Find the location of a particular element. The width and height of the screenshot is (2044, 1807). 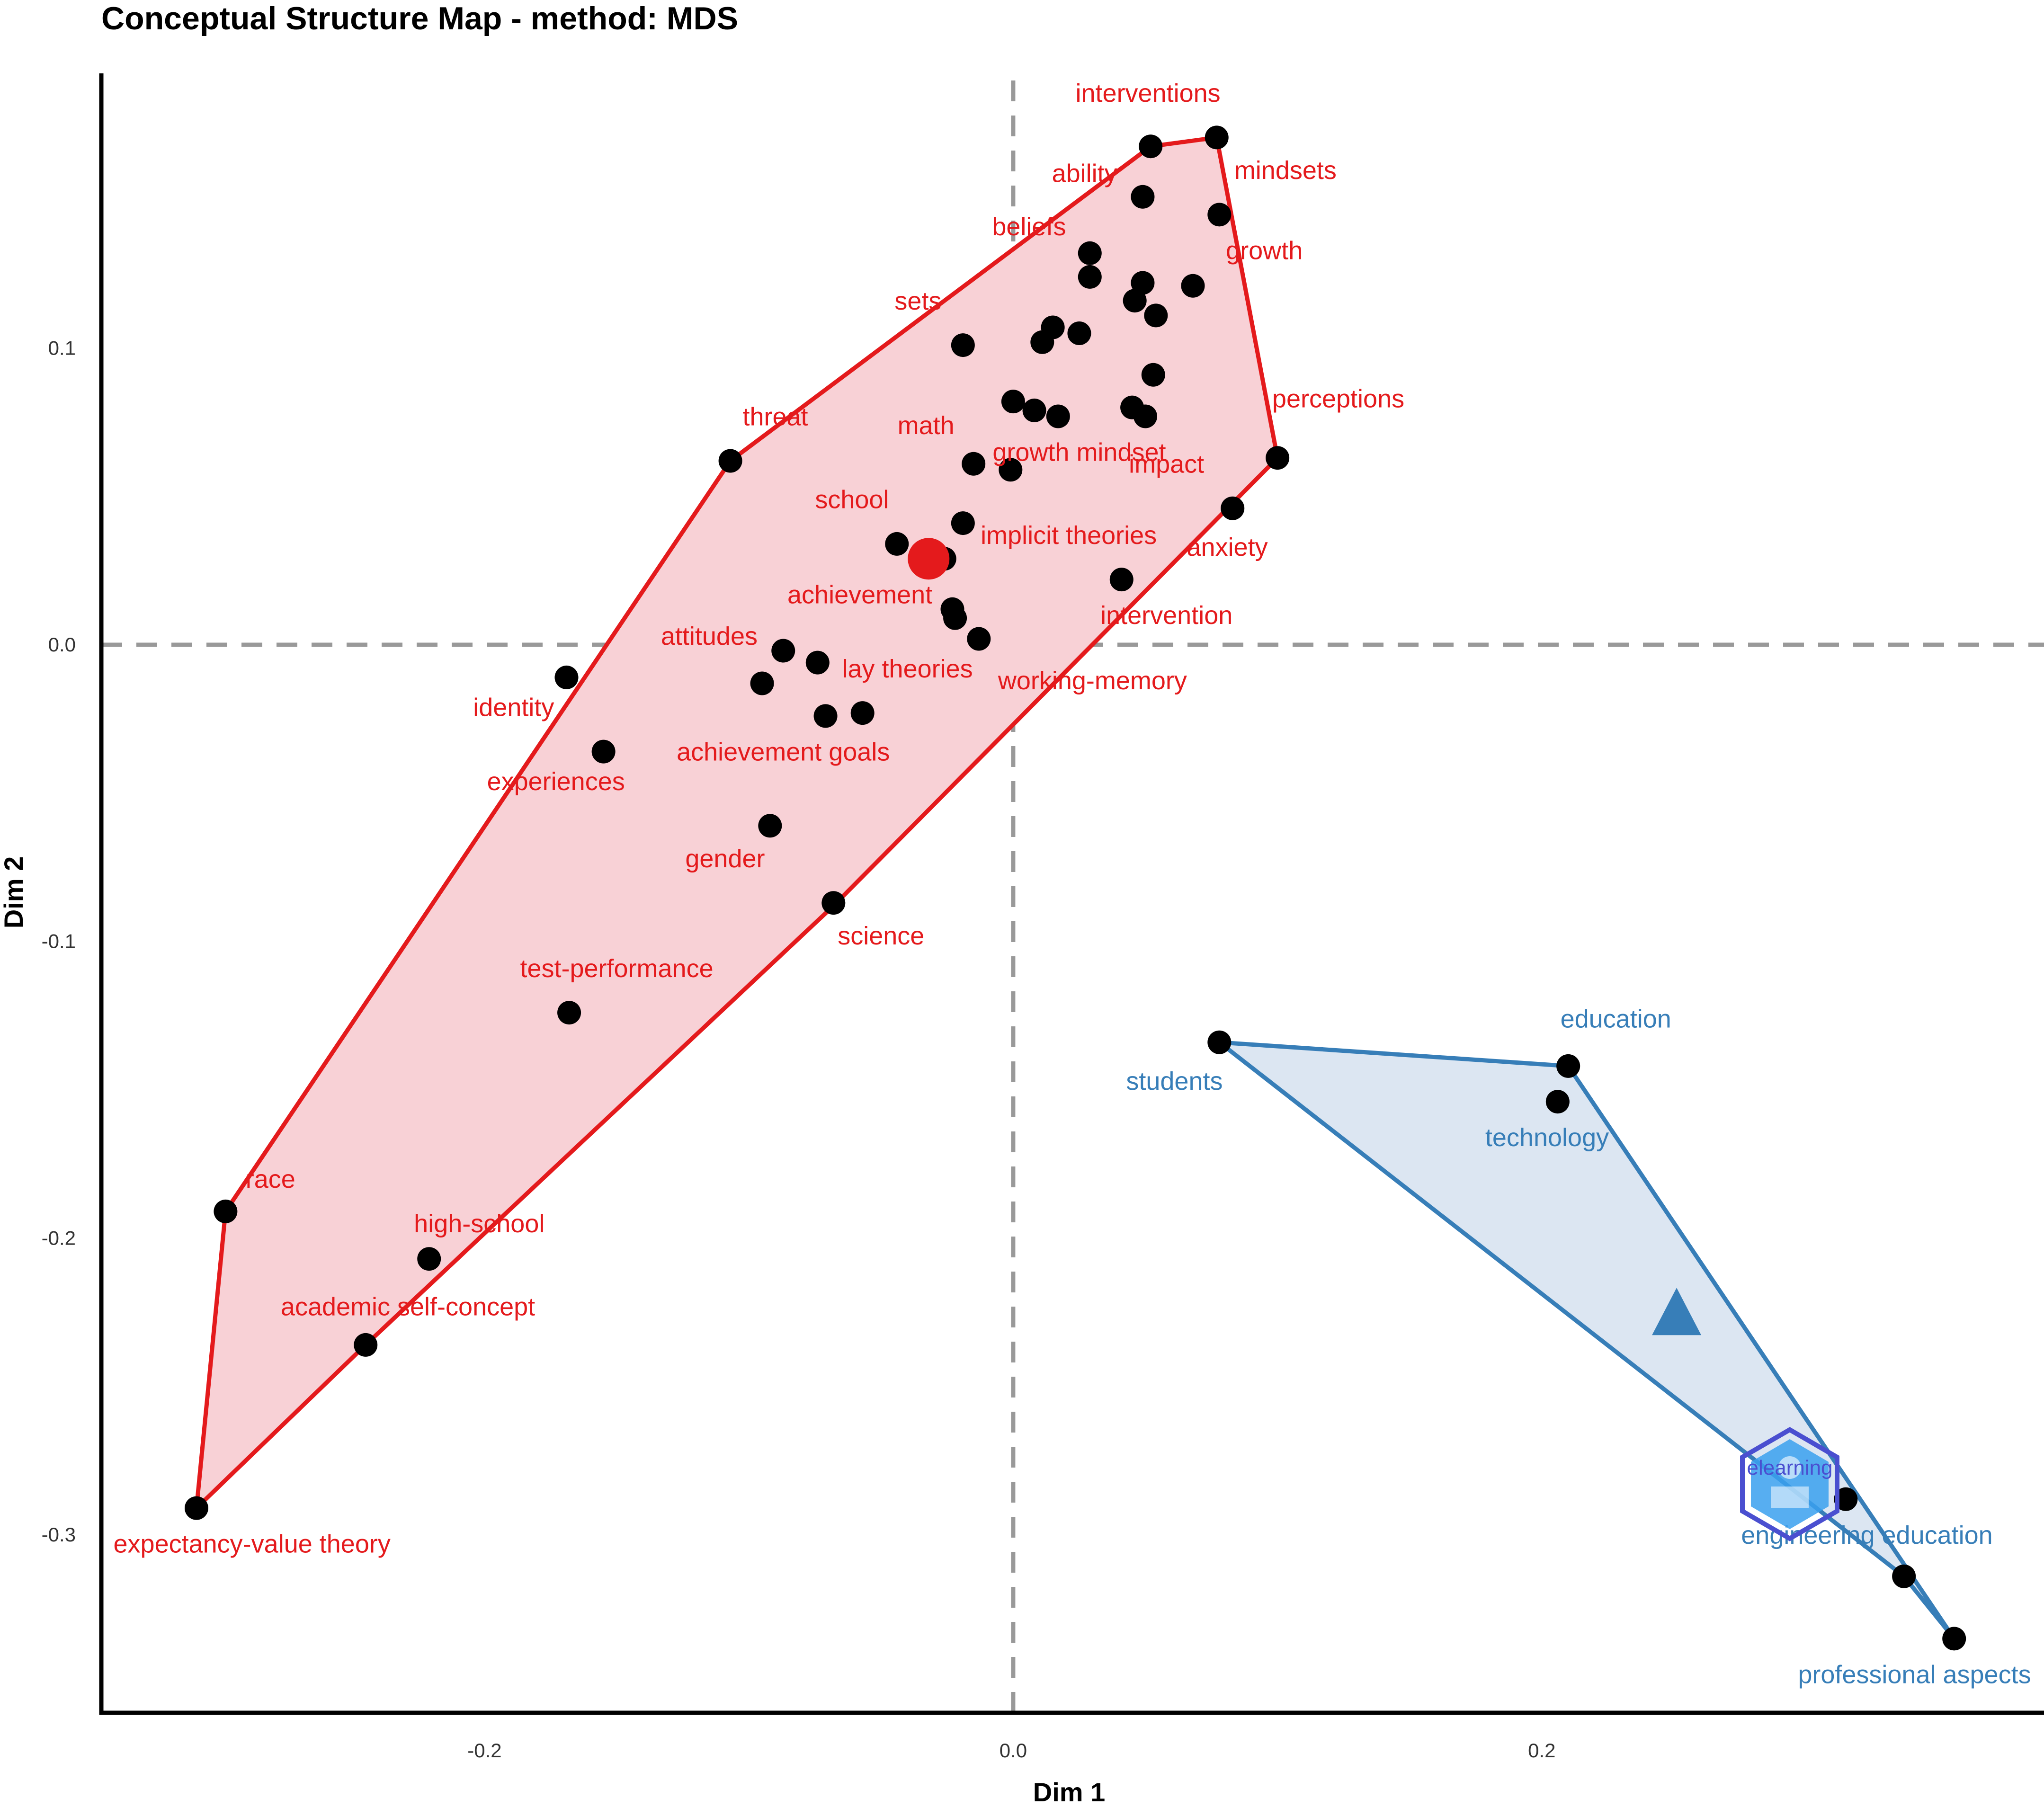

x-tick-label: -0.2 is located at coordinates (484, 1750).